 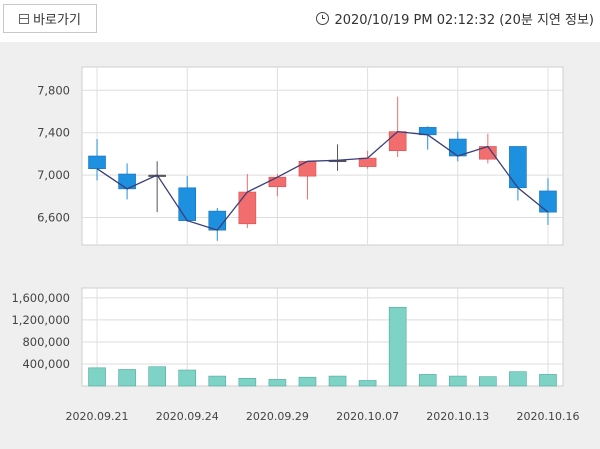 I want to click on timestamp: 2020/10/19 PM 02:12:32 (20분 지연 정보), so click(x=455, y=18).